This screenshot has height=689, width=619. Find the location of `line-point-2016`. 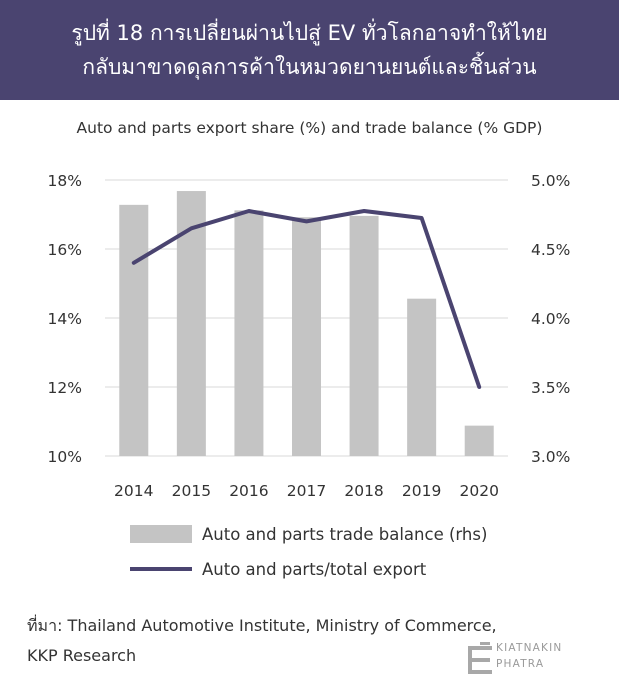

line-point-2016 is located at coordinates (249, 211).